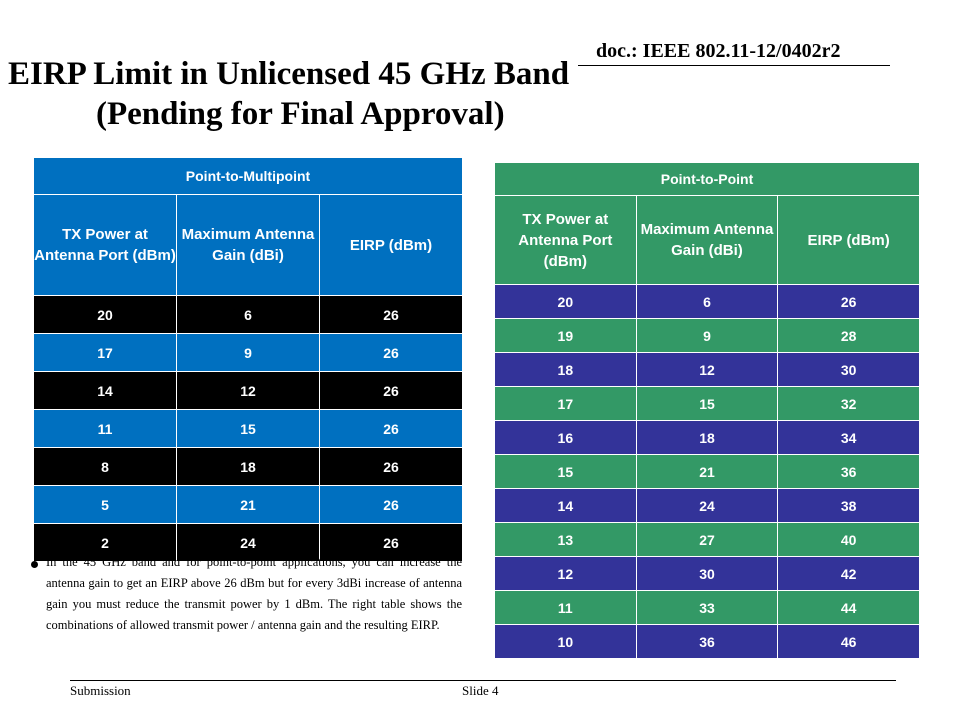  What do you see at coordinates (848, 335) in the screenshot?
I see `ptp-eirp-cell: 28` at bounding box center [848, 335].